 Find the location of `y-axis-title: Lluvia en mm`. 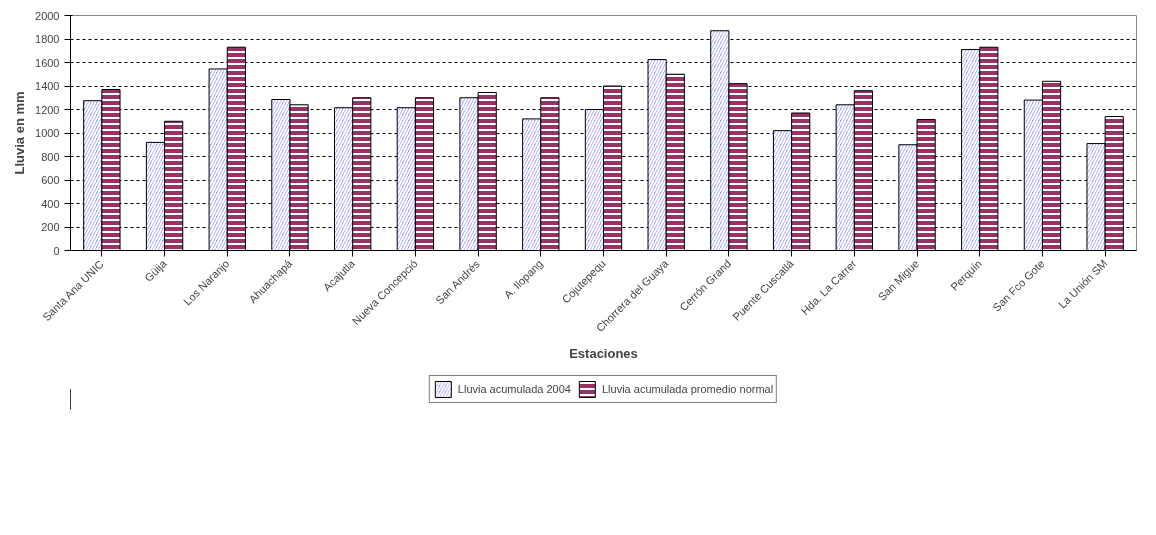

y-axis-title: Lluvia en mm is located at coordinates (20, 133).